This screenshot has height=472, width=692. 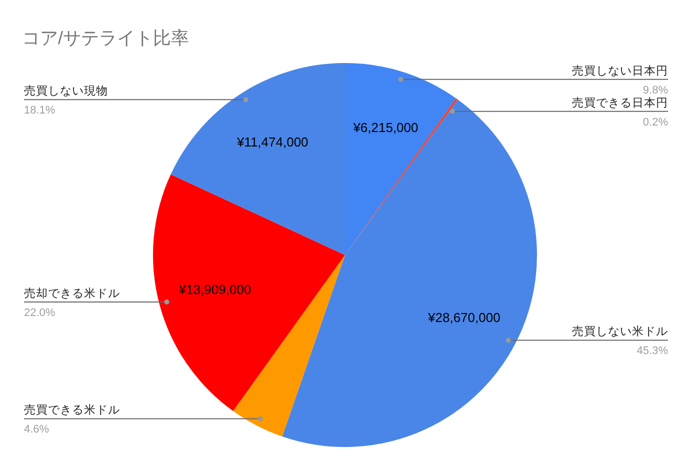 What do you see at coordinates (464, 318) in the screenshot?
I see `annotation: ¥28,670,000` at bounding box center [464, 318].